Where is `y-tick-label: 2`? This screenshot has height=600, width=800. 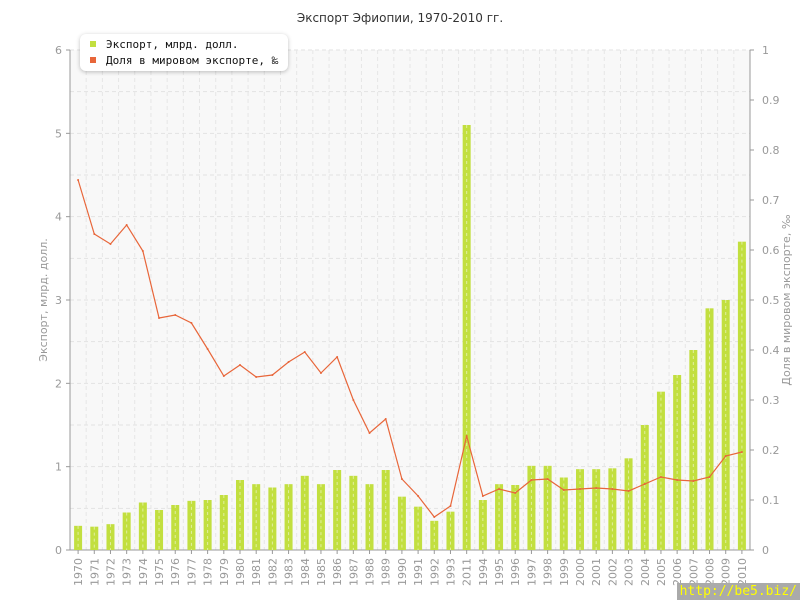
y-tick-label: 2 is located at coordinates (58, 383).